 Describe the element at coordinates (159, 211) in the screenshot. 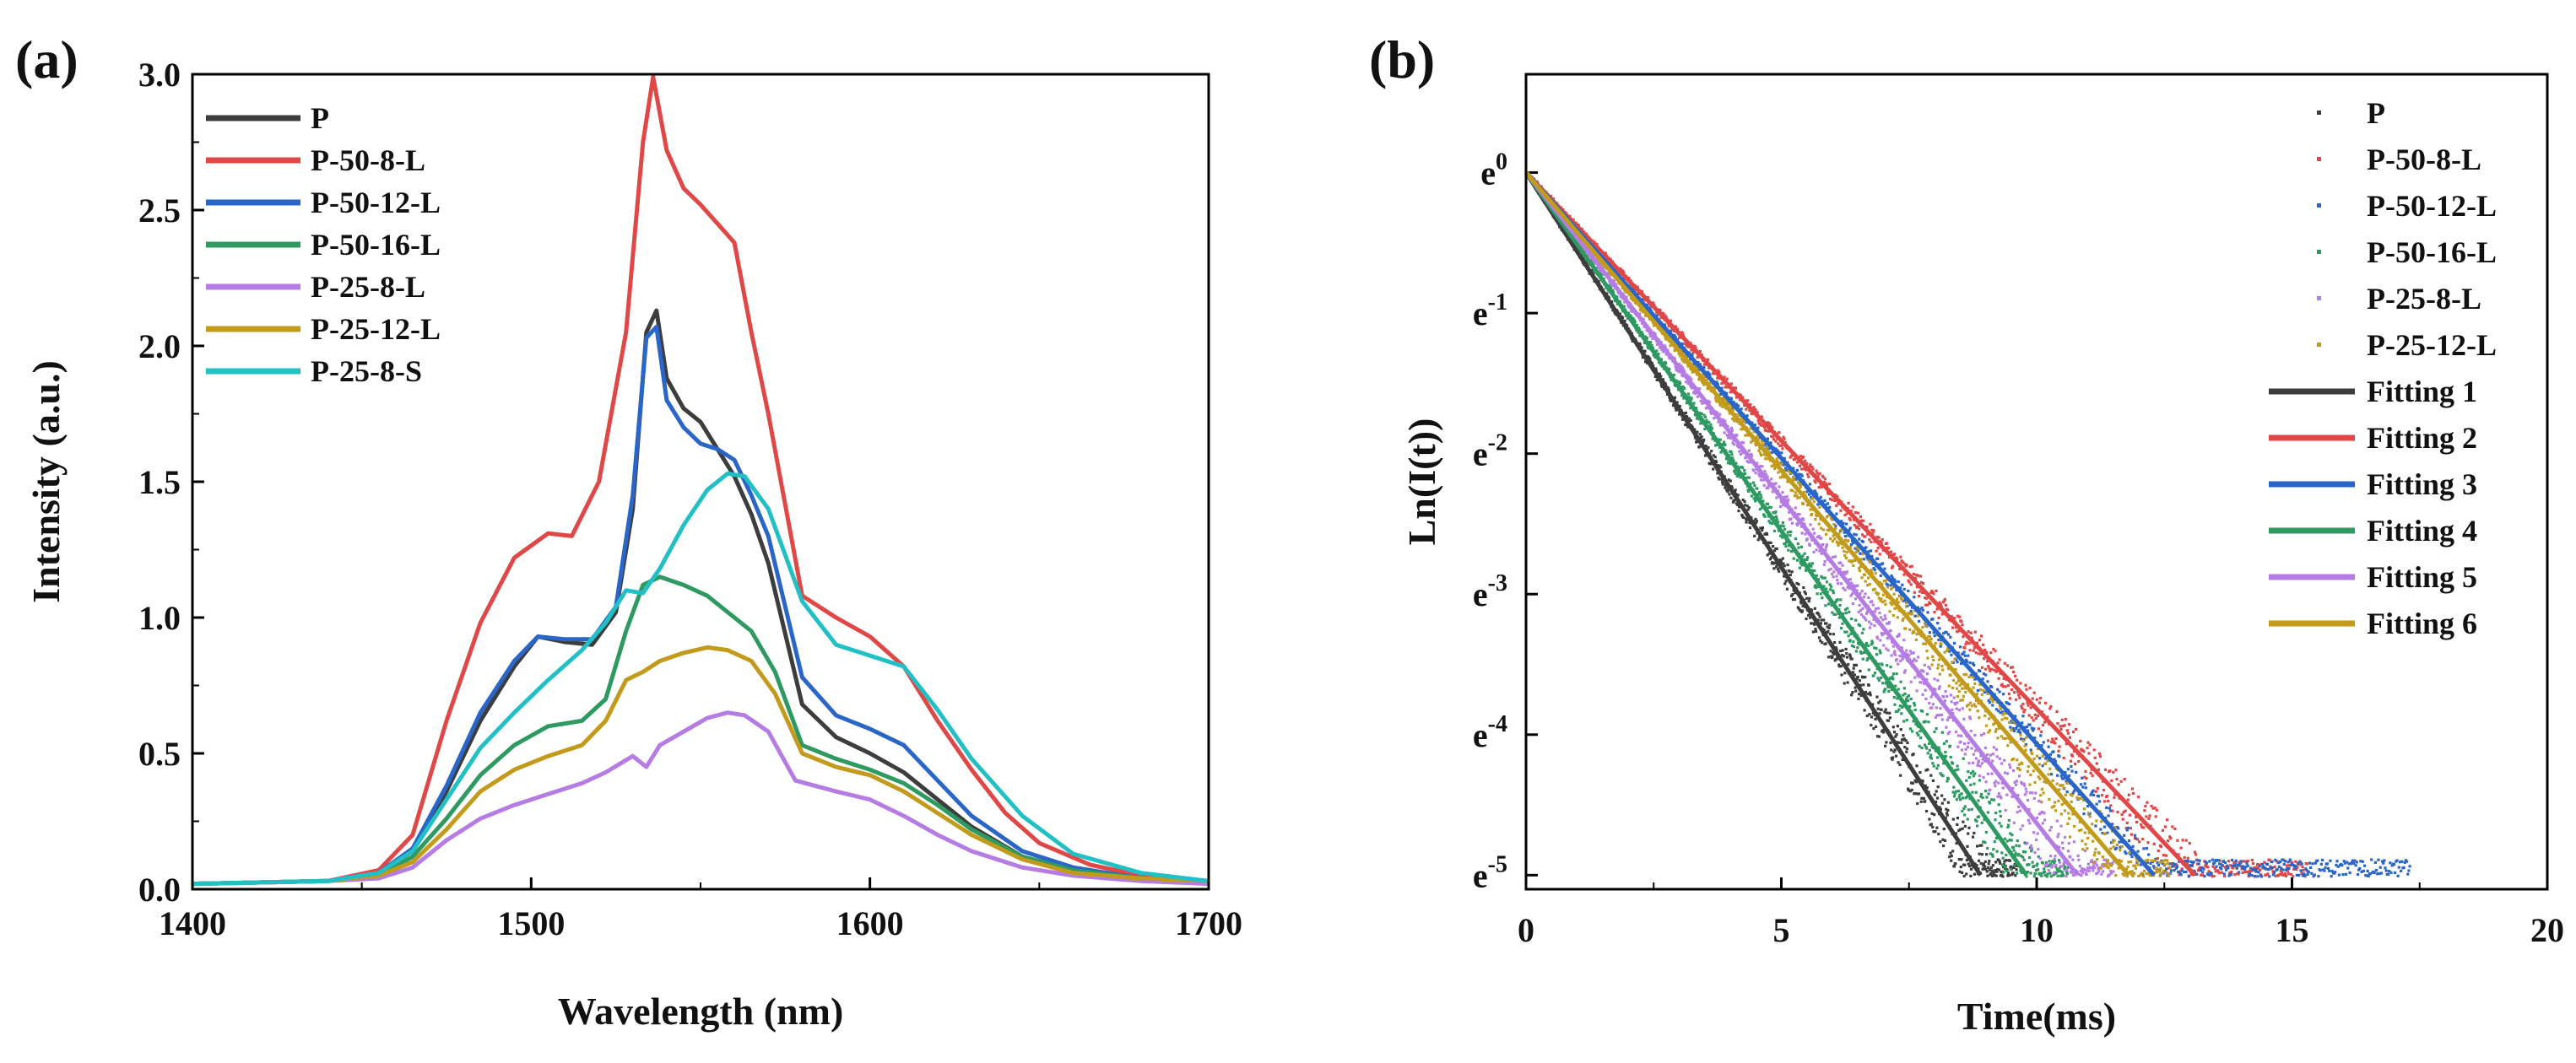

I see `panel-a-y-tick-label: 2.5` at that location.